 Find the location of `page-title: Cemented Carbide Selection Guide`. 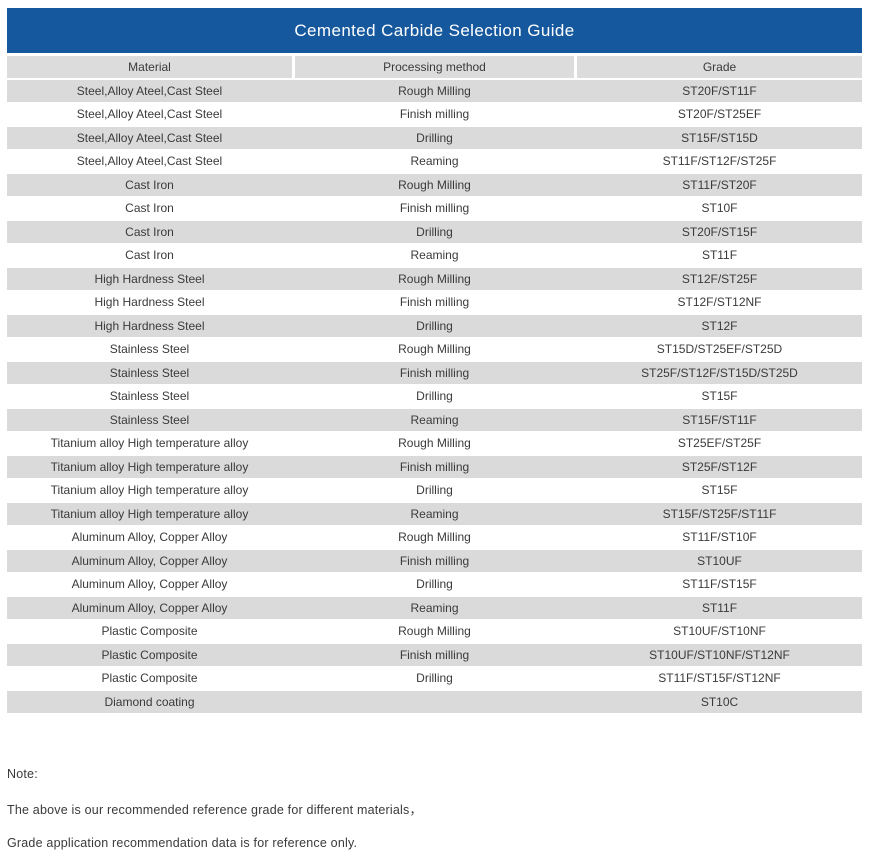

page-title: Cemented Carbide Selection Guide is located at coordinates (434, 30).